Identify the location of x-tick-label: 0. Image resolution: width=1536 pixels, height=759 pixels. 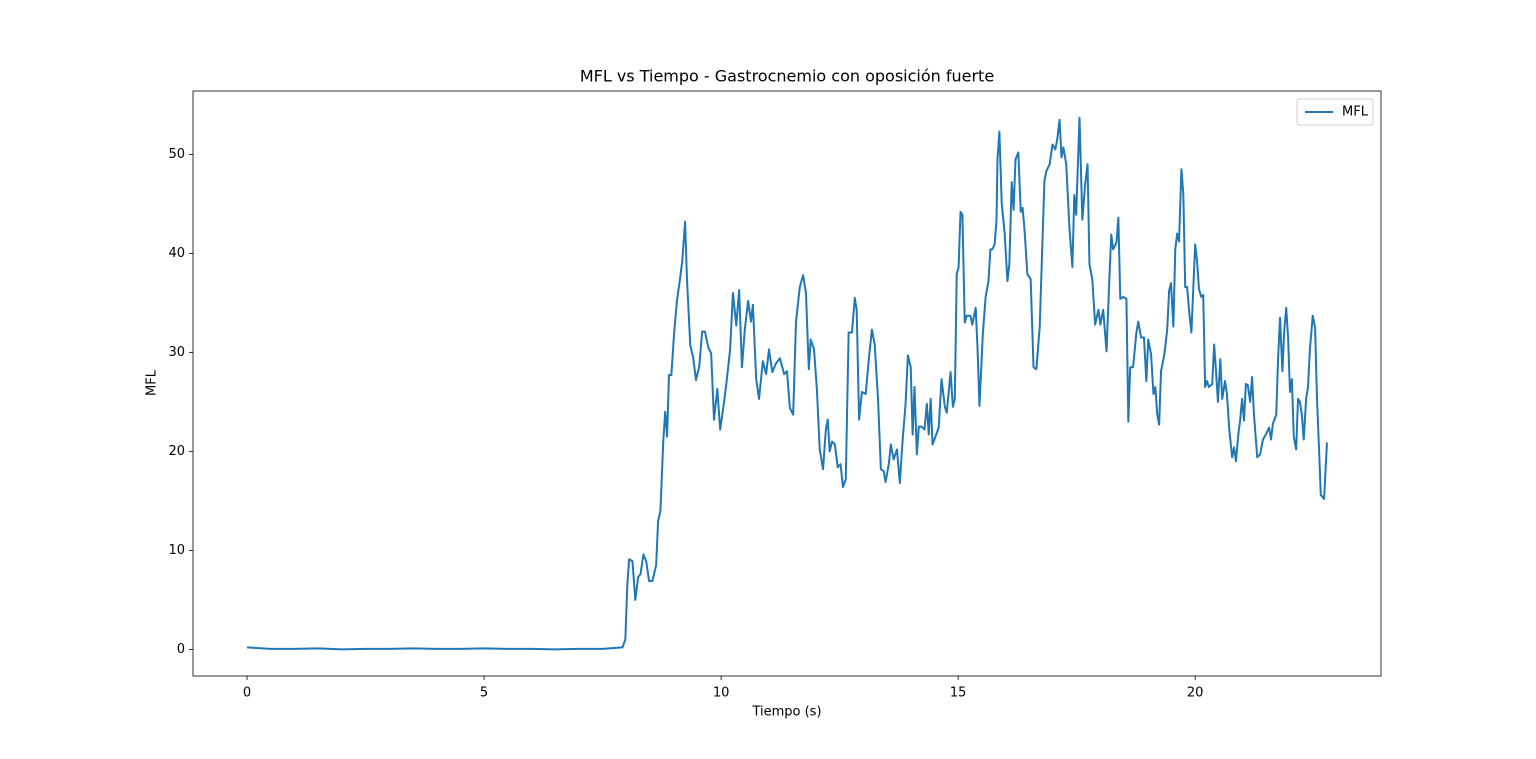
(247, 693).